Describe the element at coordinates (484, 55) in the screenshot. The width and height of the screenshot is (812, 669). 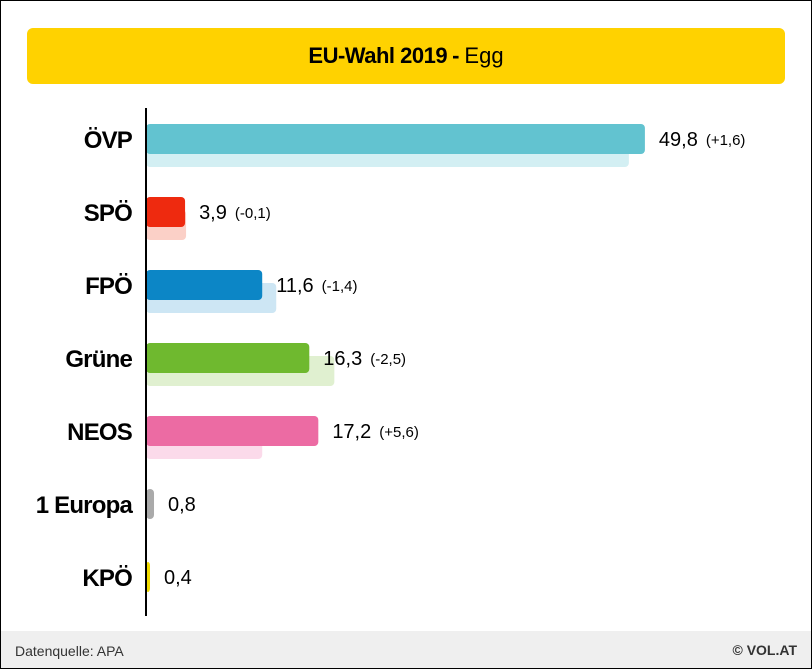
I see `chart-subtitle: Egg` at that location.